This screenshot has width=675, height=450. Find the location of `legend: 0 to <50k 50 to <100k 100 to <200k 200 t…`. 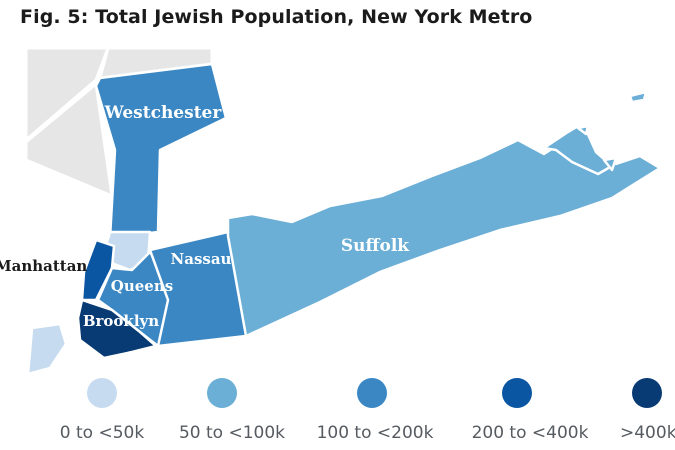

legend: 0 to <50k 50 to <100k 100 to <200k 200 t… is located at coordinates (367, 410).